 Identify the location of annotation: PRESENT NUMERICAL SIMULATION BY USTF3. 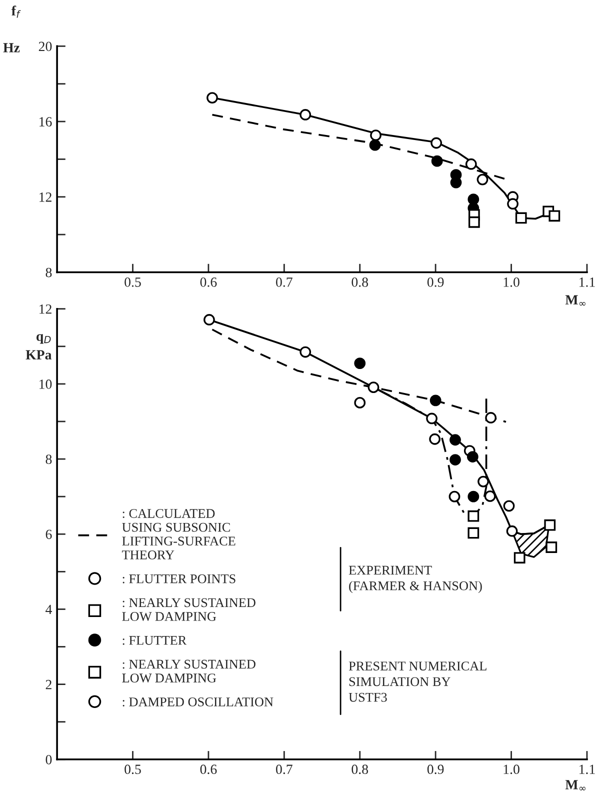
(417, 682).